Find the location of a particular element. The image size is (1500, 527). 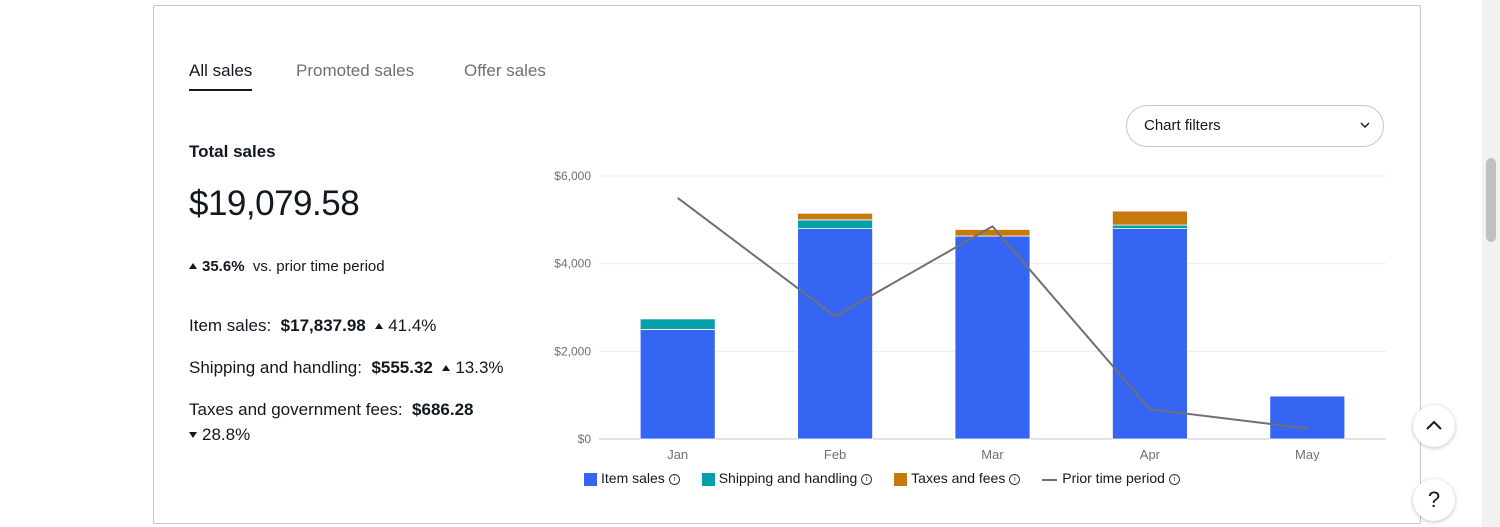

metric-value: $17,837.98 is located at coordinates (323, 325).